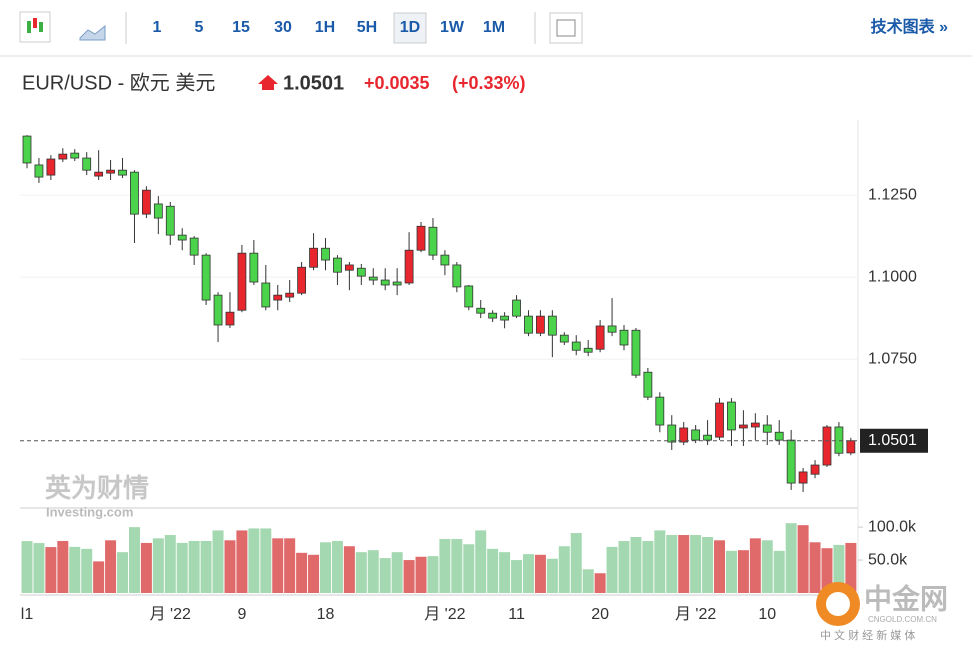 Image resolution: width=972 pixels, height=659 pixels. I want to click on interval-button: 15, so click(241, 27).